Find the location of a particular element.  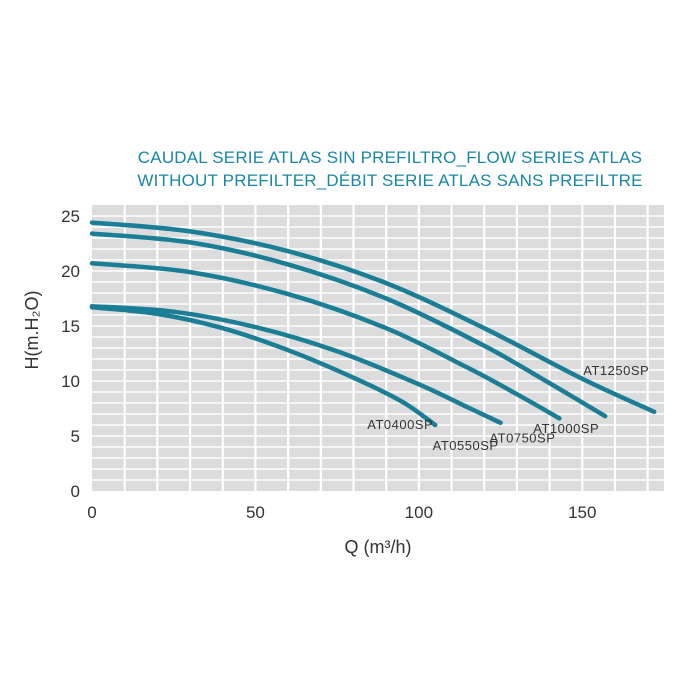

x-axis-label: Q (m³/h) is located at coordinates (378, 547).